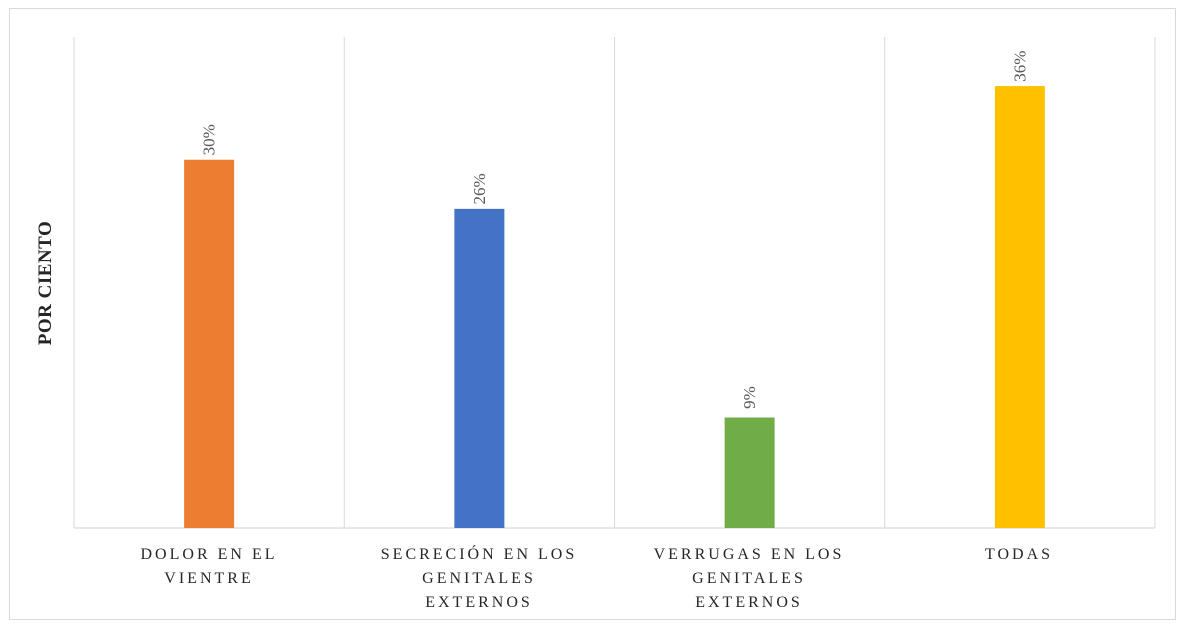 Image resolution: width=1186 pixels, height=628 pixels. What do you see at coordinates (479, 188) in the screenshot?
I see `data-label: 26%` at bounding box center [479, 188].